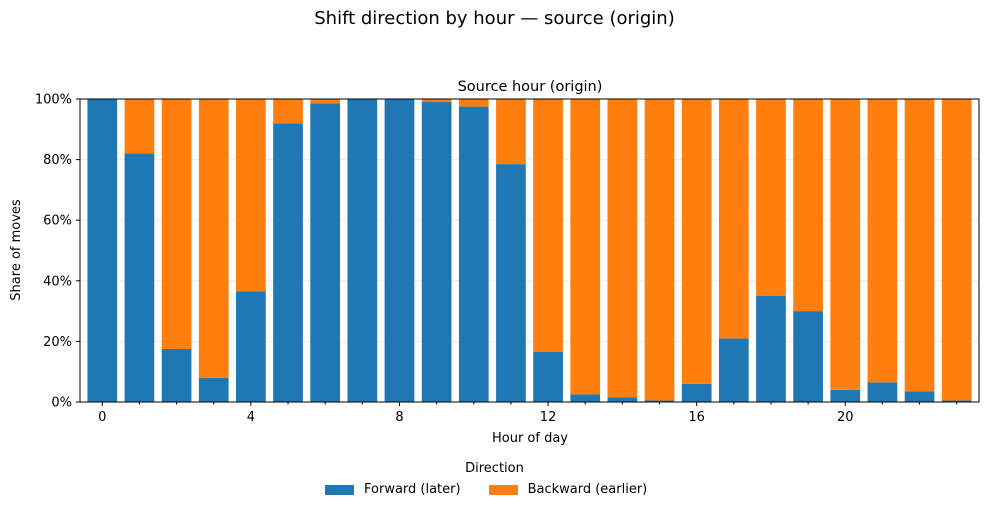 The image size is (989, 513). Describe the element at coordinates (503, 489) in the screenshot. I see `legend-swatch-backward` at that location.